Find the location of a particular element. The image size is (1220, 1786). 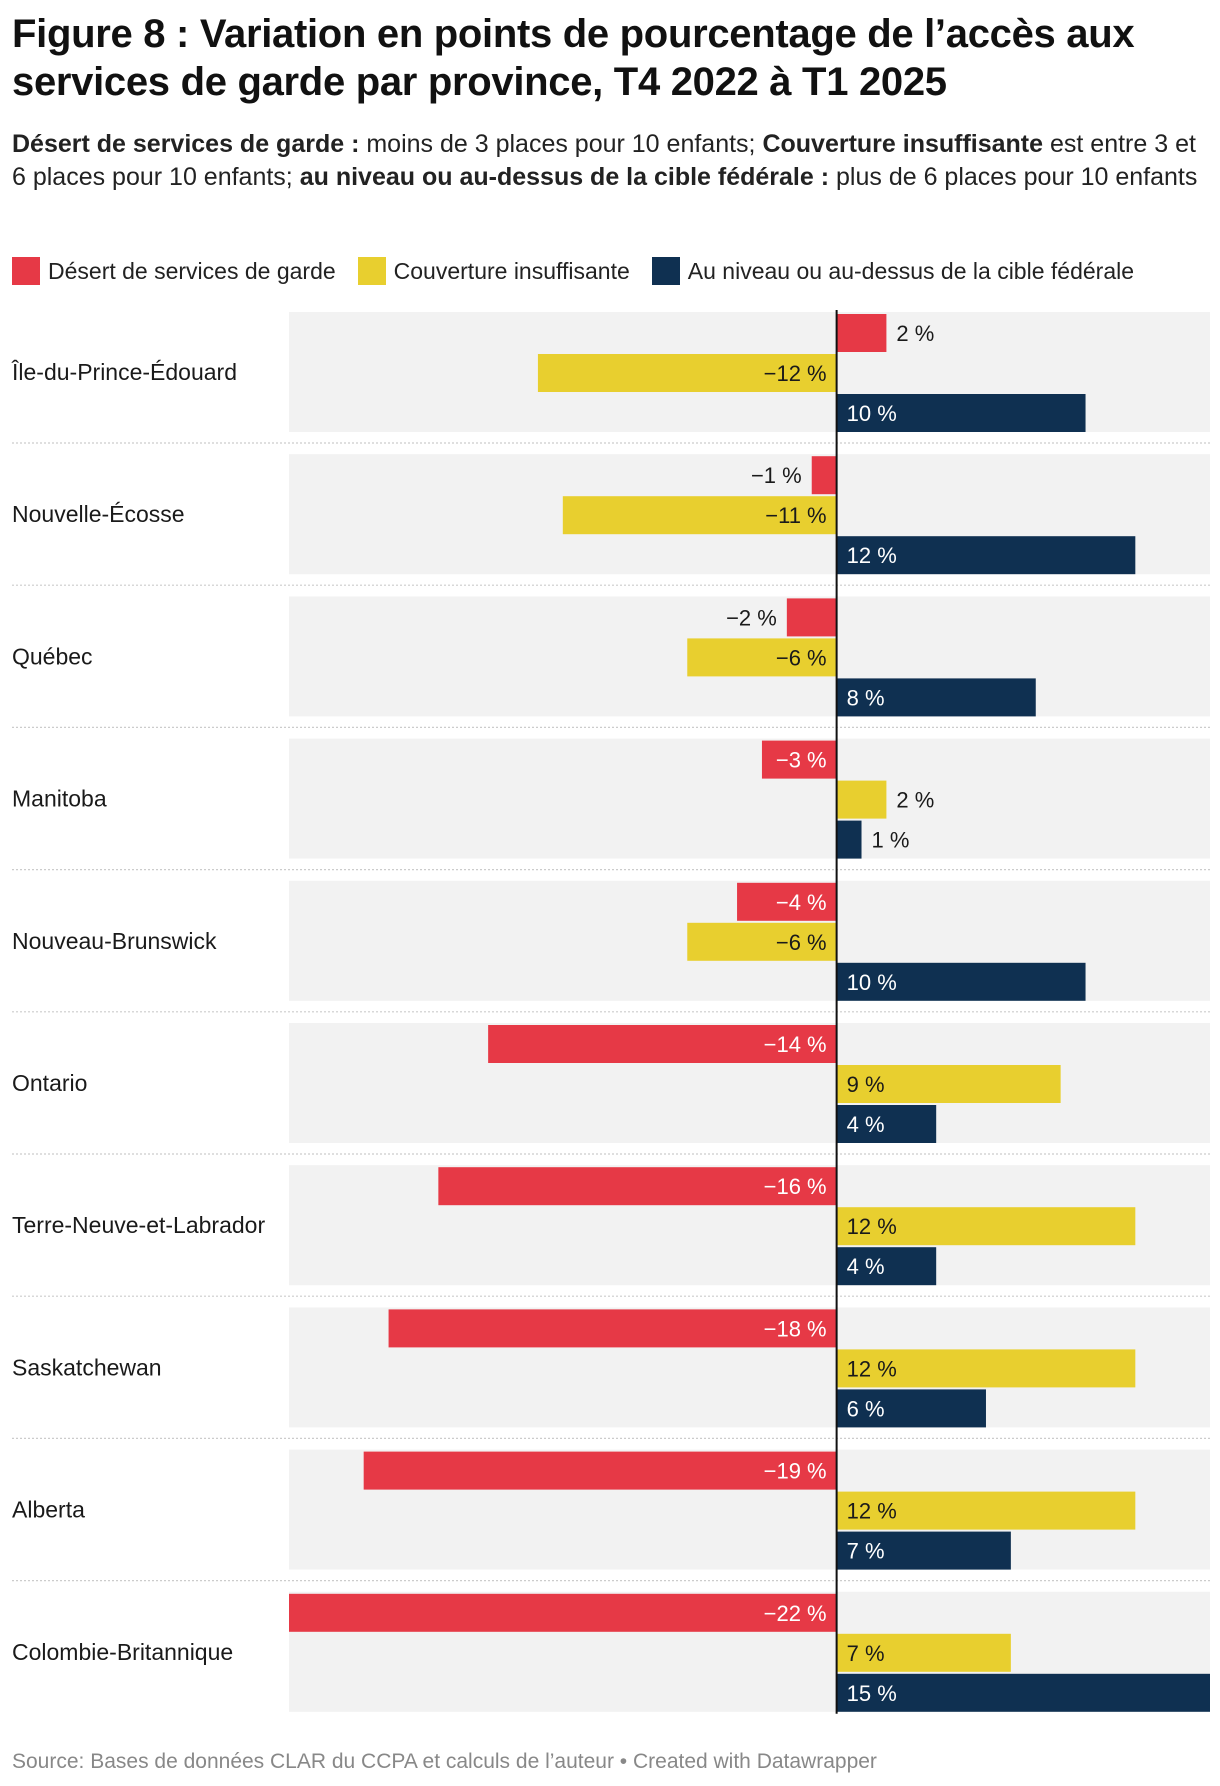

data-label: 1 % is located at coordinates (891, 840).